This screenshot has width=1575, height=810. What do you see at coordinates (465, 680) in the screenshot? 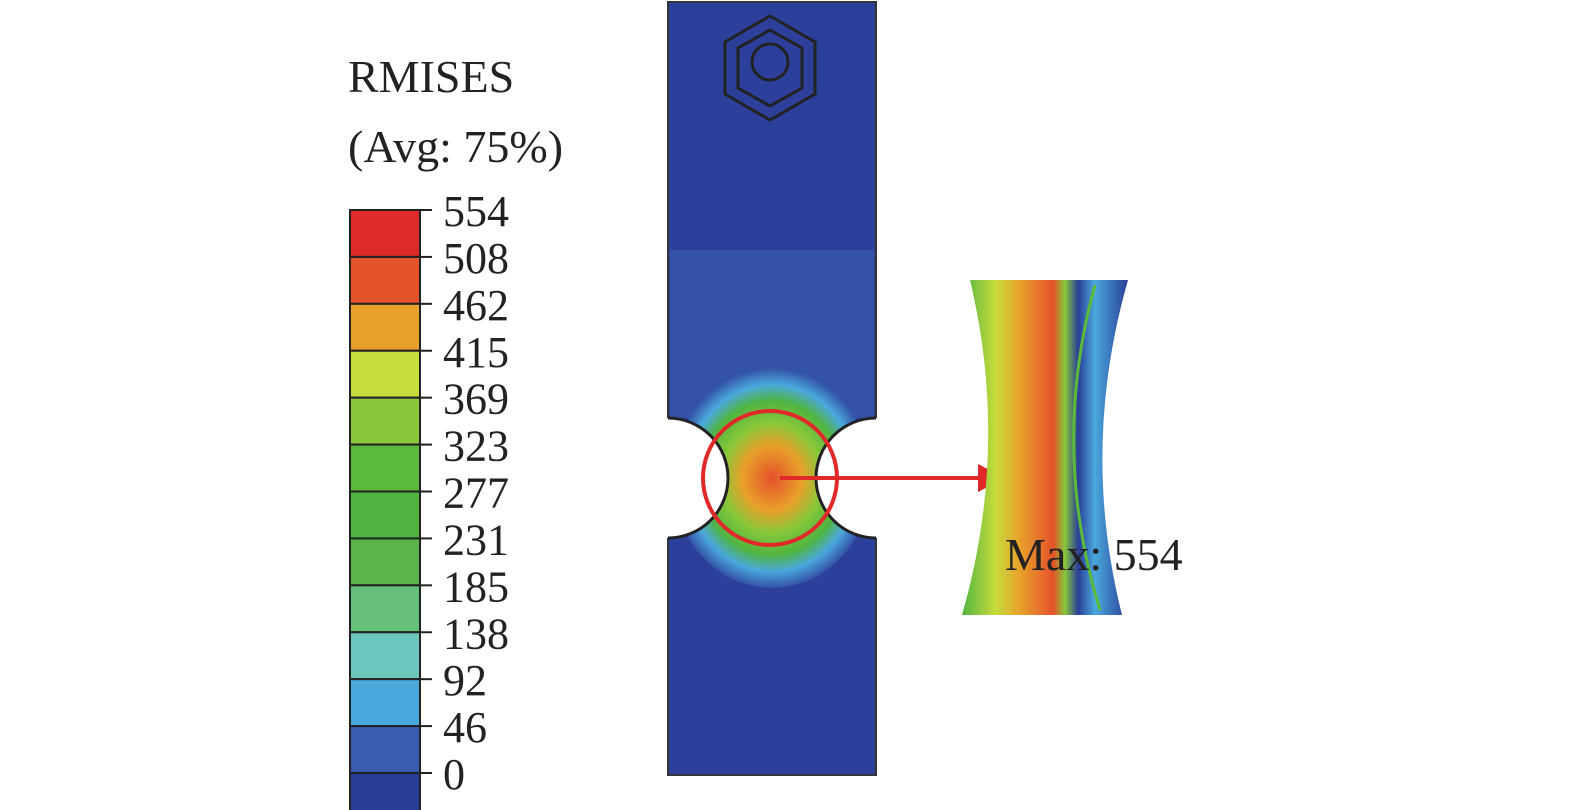
I see `legend-label: 92` at bounding box center [465, 680].